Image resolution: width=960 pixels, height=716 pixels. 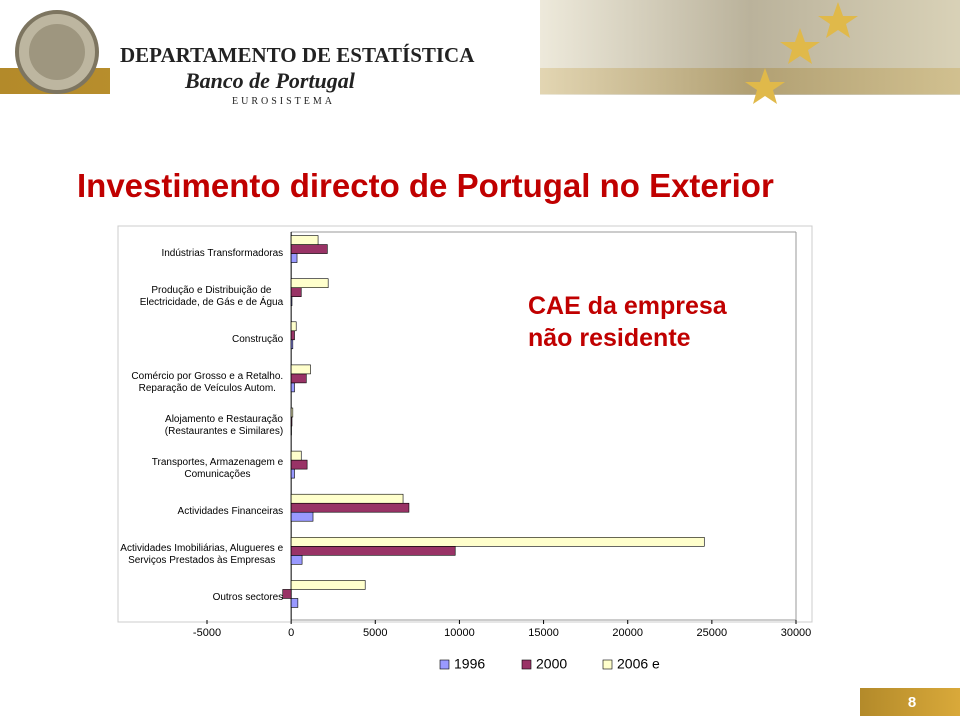 I want to click on page-number: 8, so click(x=912, y=702).